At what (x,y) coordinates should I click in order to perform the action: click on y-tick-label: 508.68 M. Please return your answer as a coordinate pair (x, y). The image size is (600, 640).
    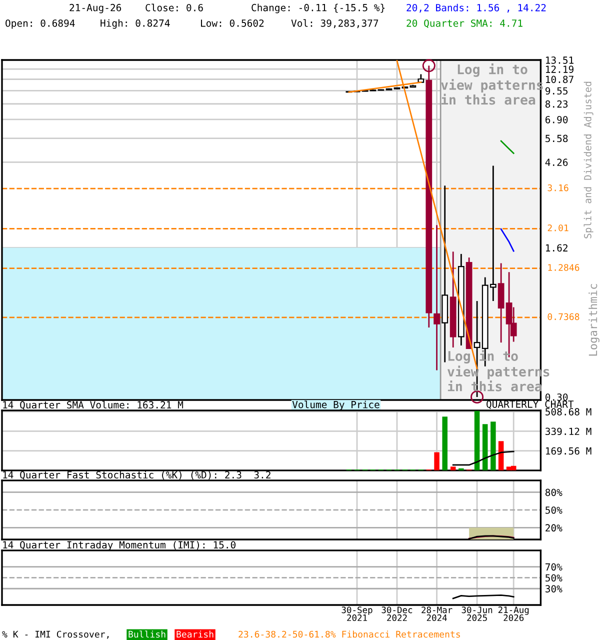
    Looking at the image, I should click on (569, 412).